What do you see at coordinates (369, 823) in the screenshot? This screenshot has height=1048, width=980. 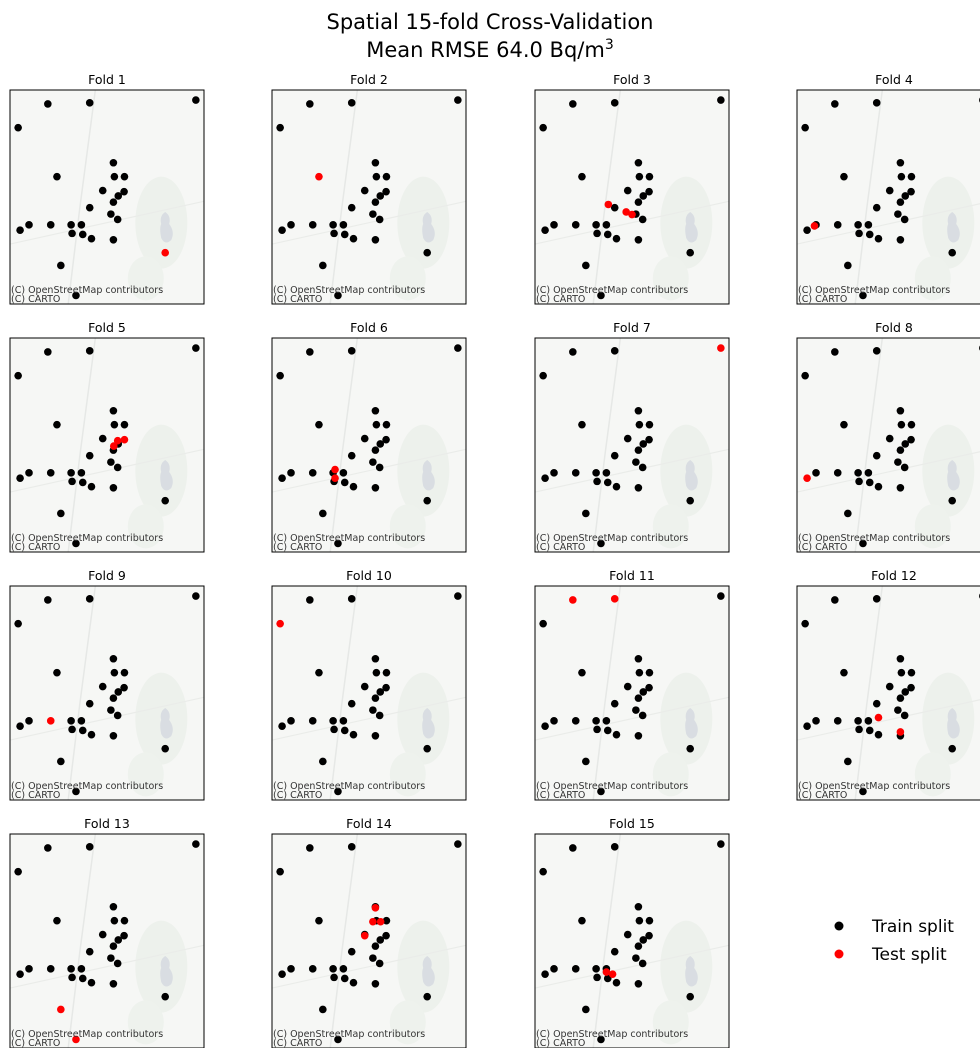 I see `fold-title: Fold 14` at bounding box center [369, 823].